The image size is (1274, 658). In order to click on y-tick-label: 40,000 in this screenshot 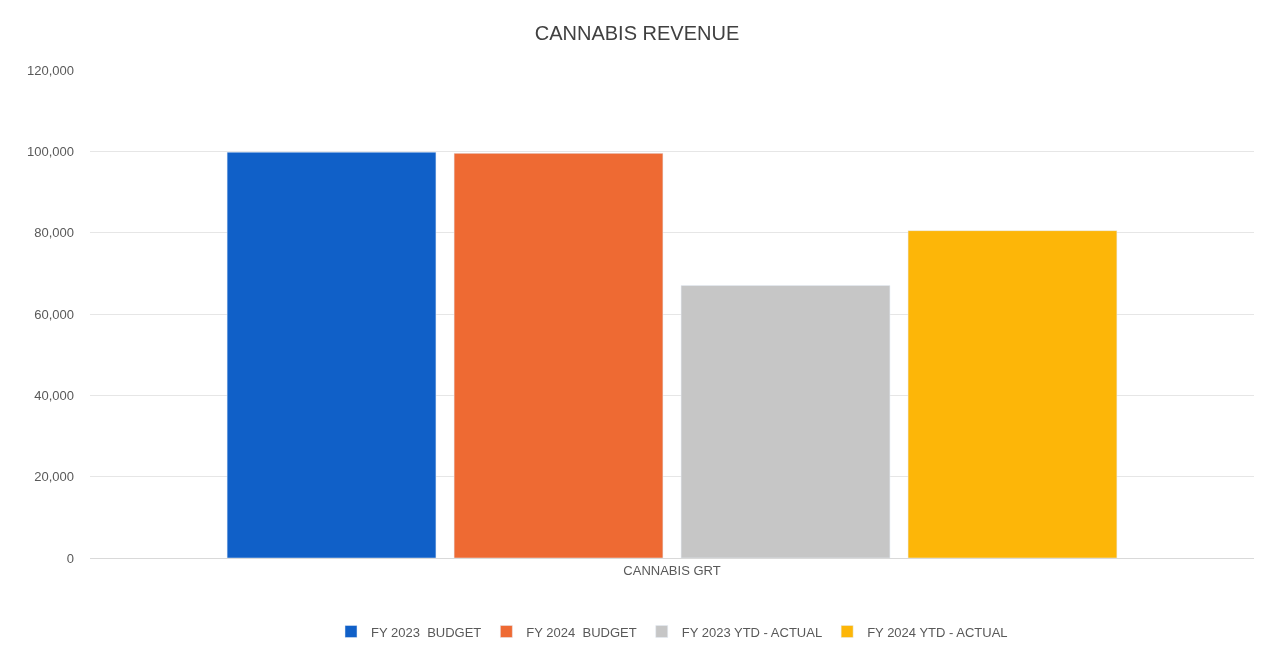, I will do `click(54, 395)`.